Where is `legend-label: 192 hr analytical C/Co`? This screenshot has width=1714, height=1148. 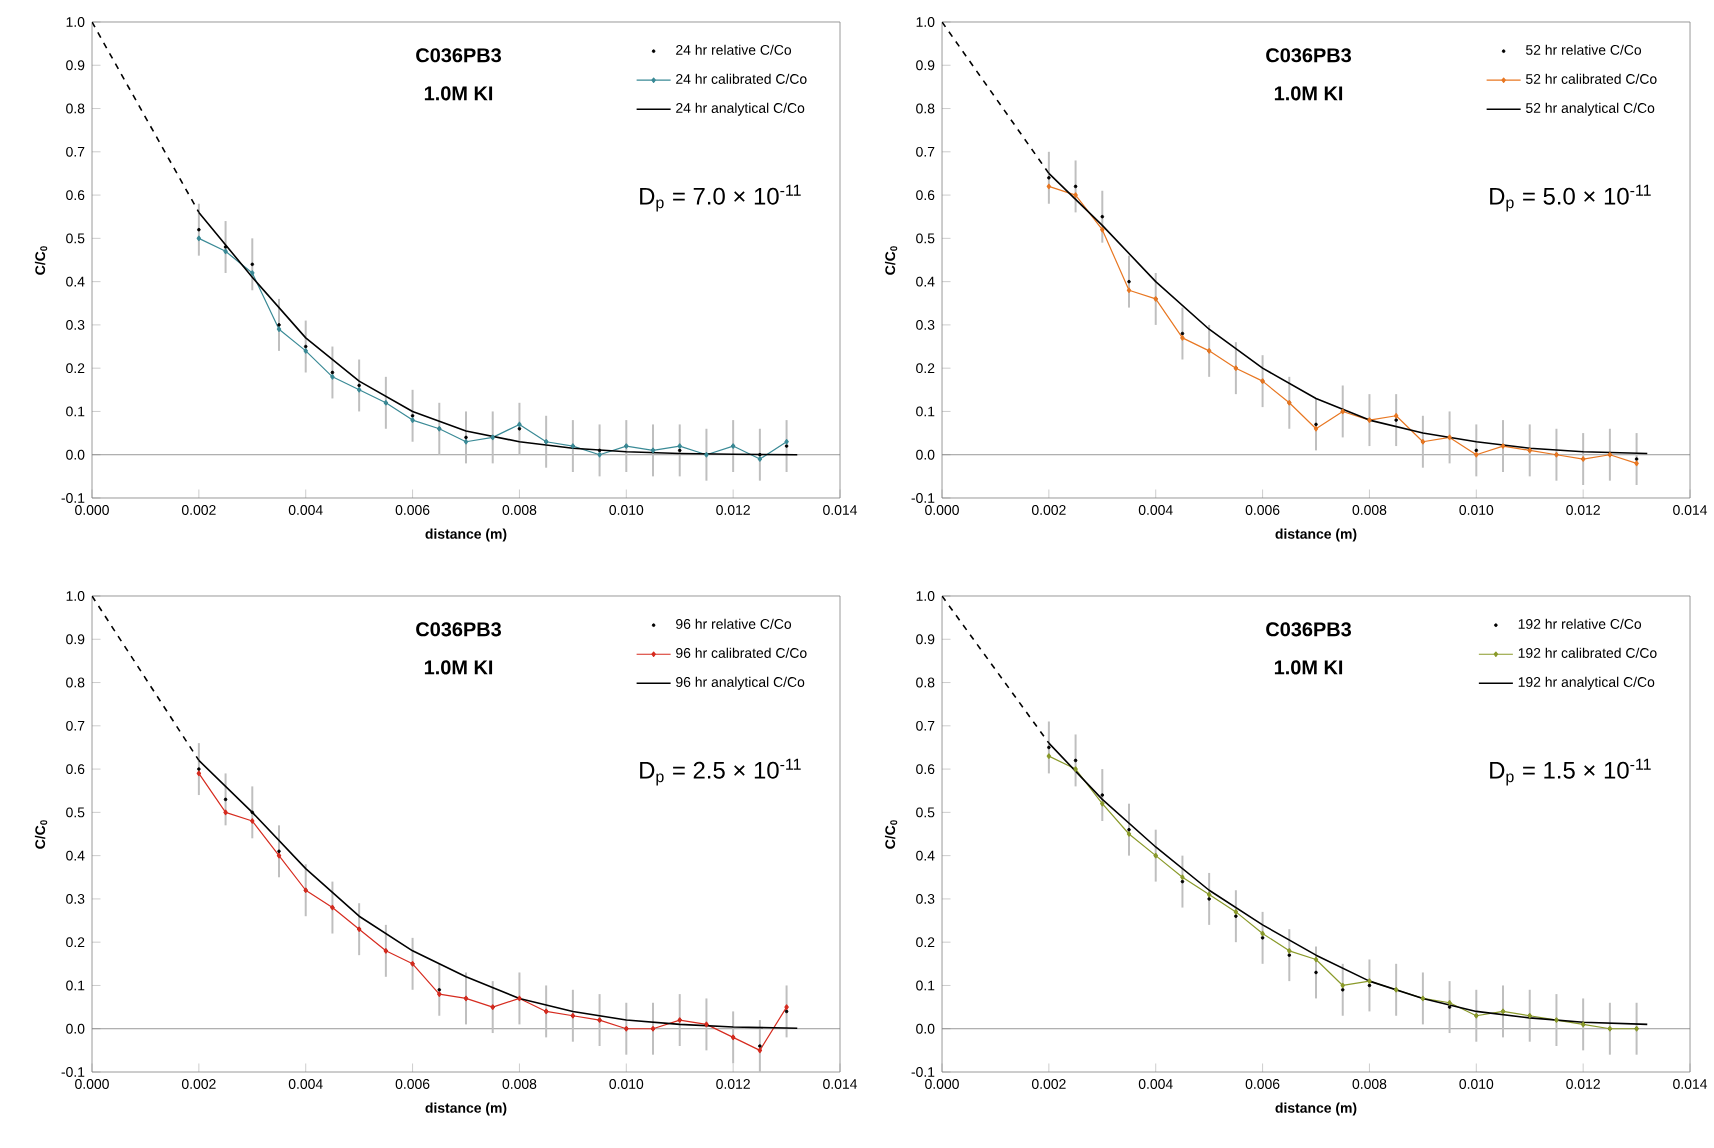
legend-label: 192 hr analytical C/Co is located at coordinates (1586, 683).